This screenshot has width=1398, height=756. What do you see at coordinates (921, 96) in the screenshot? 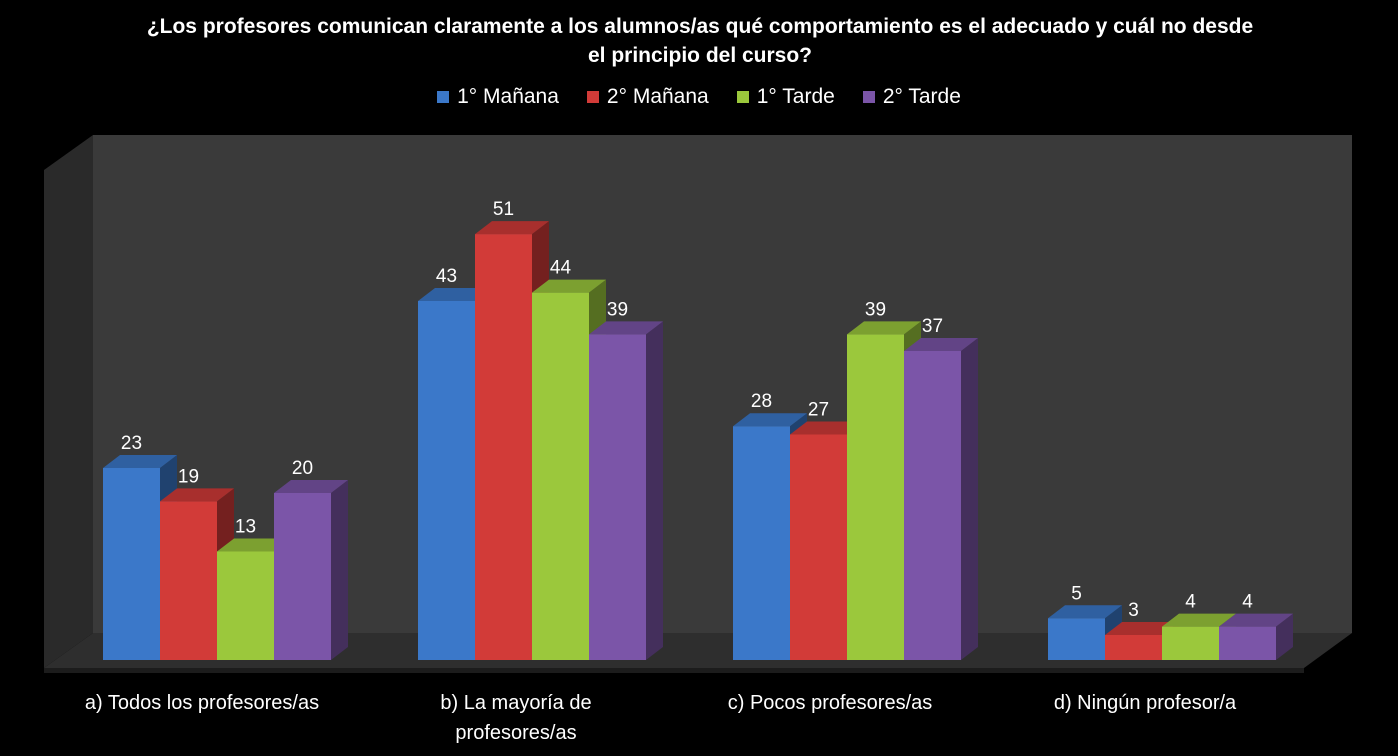
I see `legend-label-2-tarde: 2° Tarde` at bounding box center [921, 96].